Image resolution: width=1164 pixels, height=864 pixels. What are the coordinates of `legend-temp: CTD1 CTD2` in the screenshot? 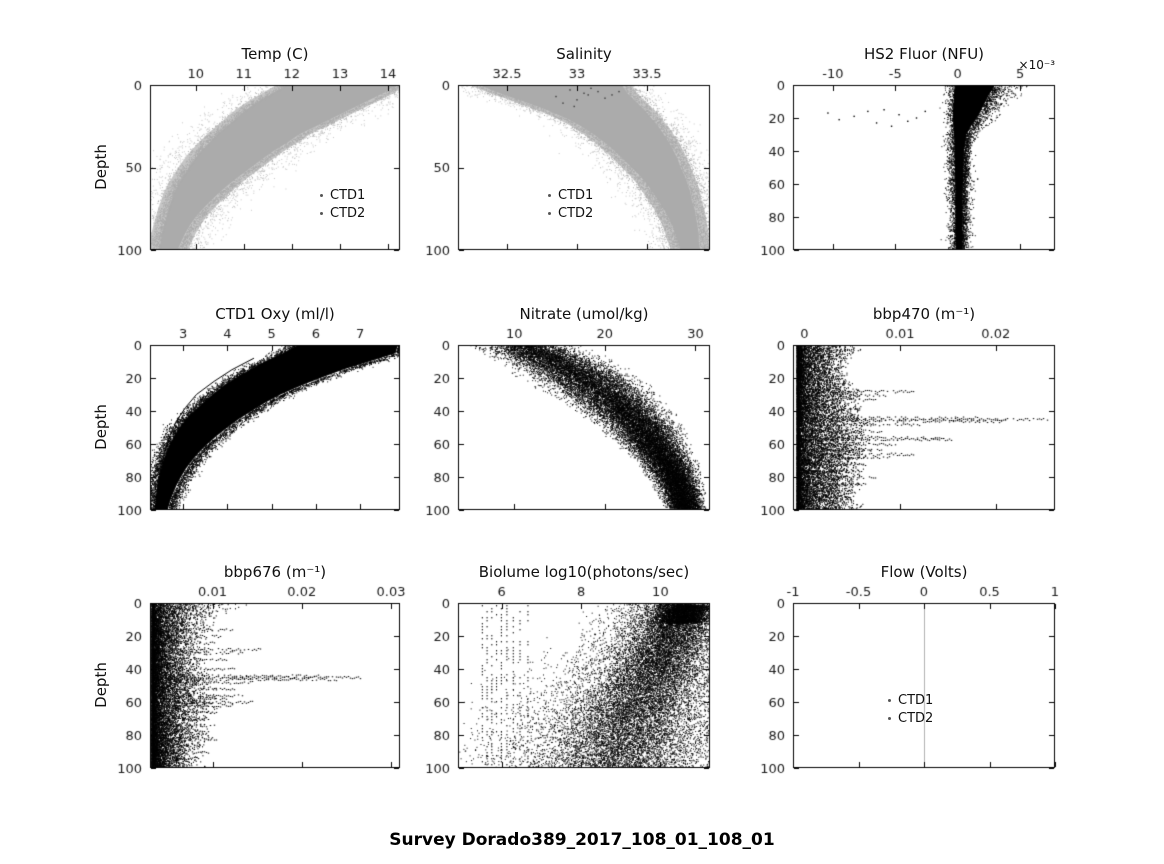 It's located at (342, 204).